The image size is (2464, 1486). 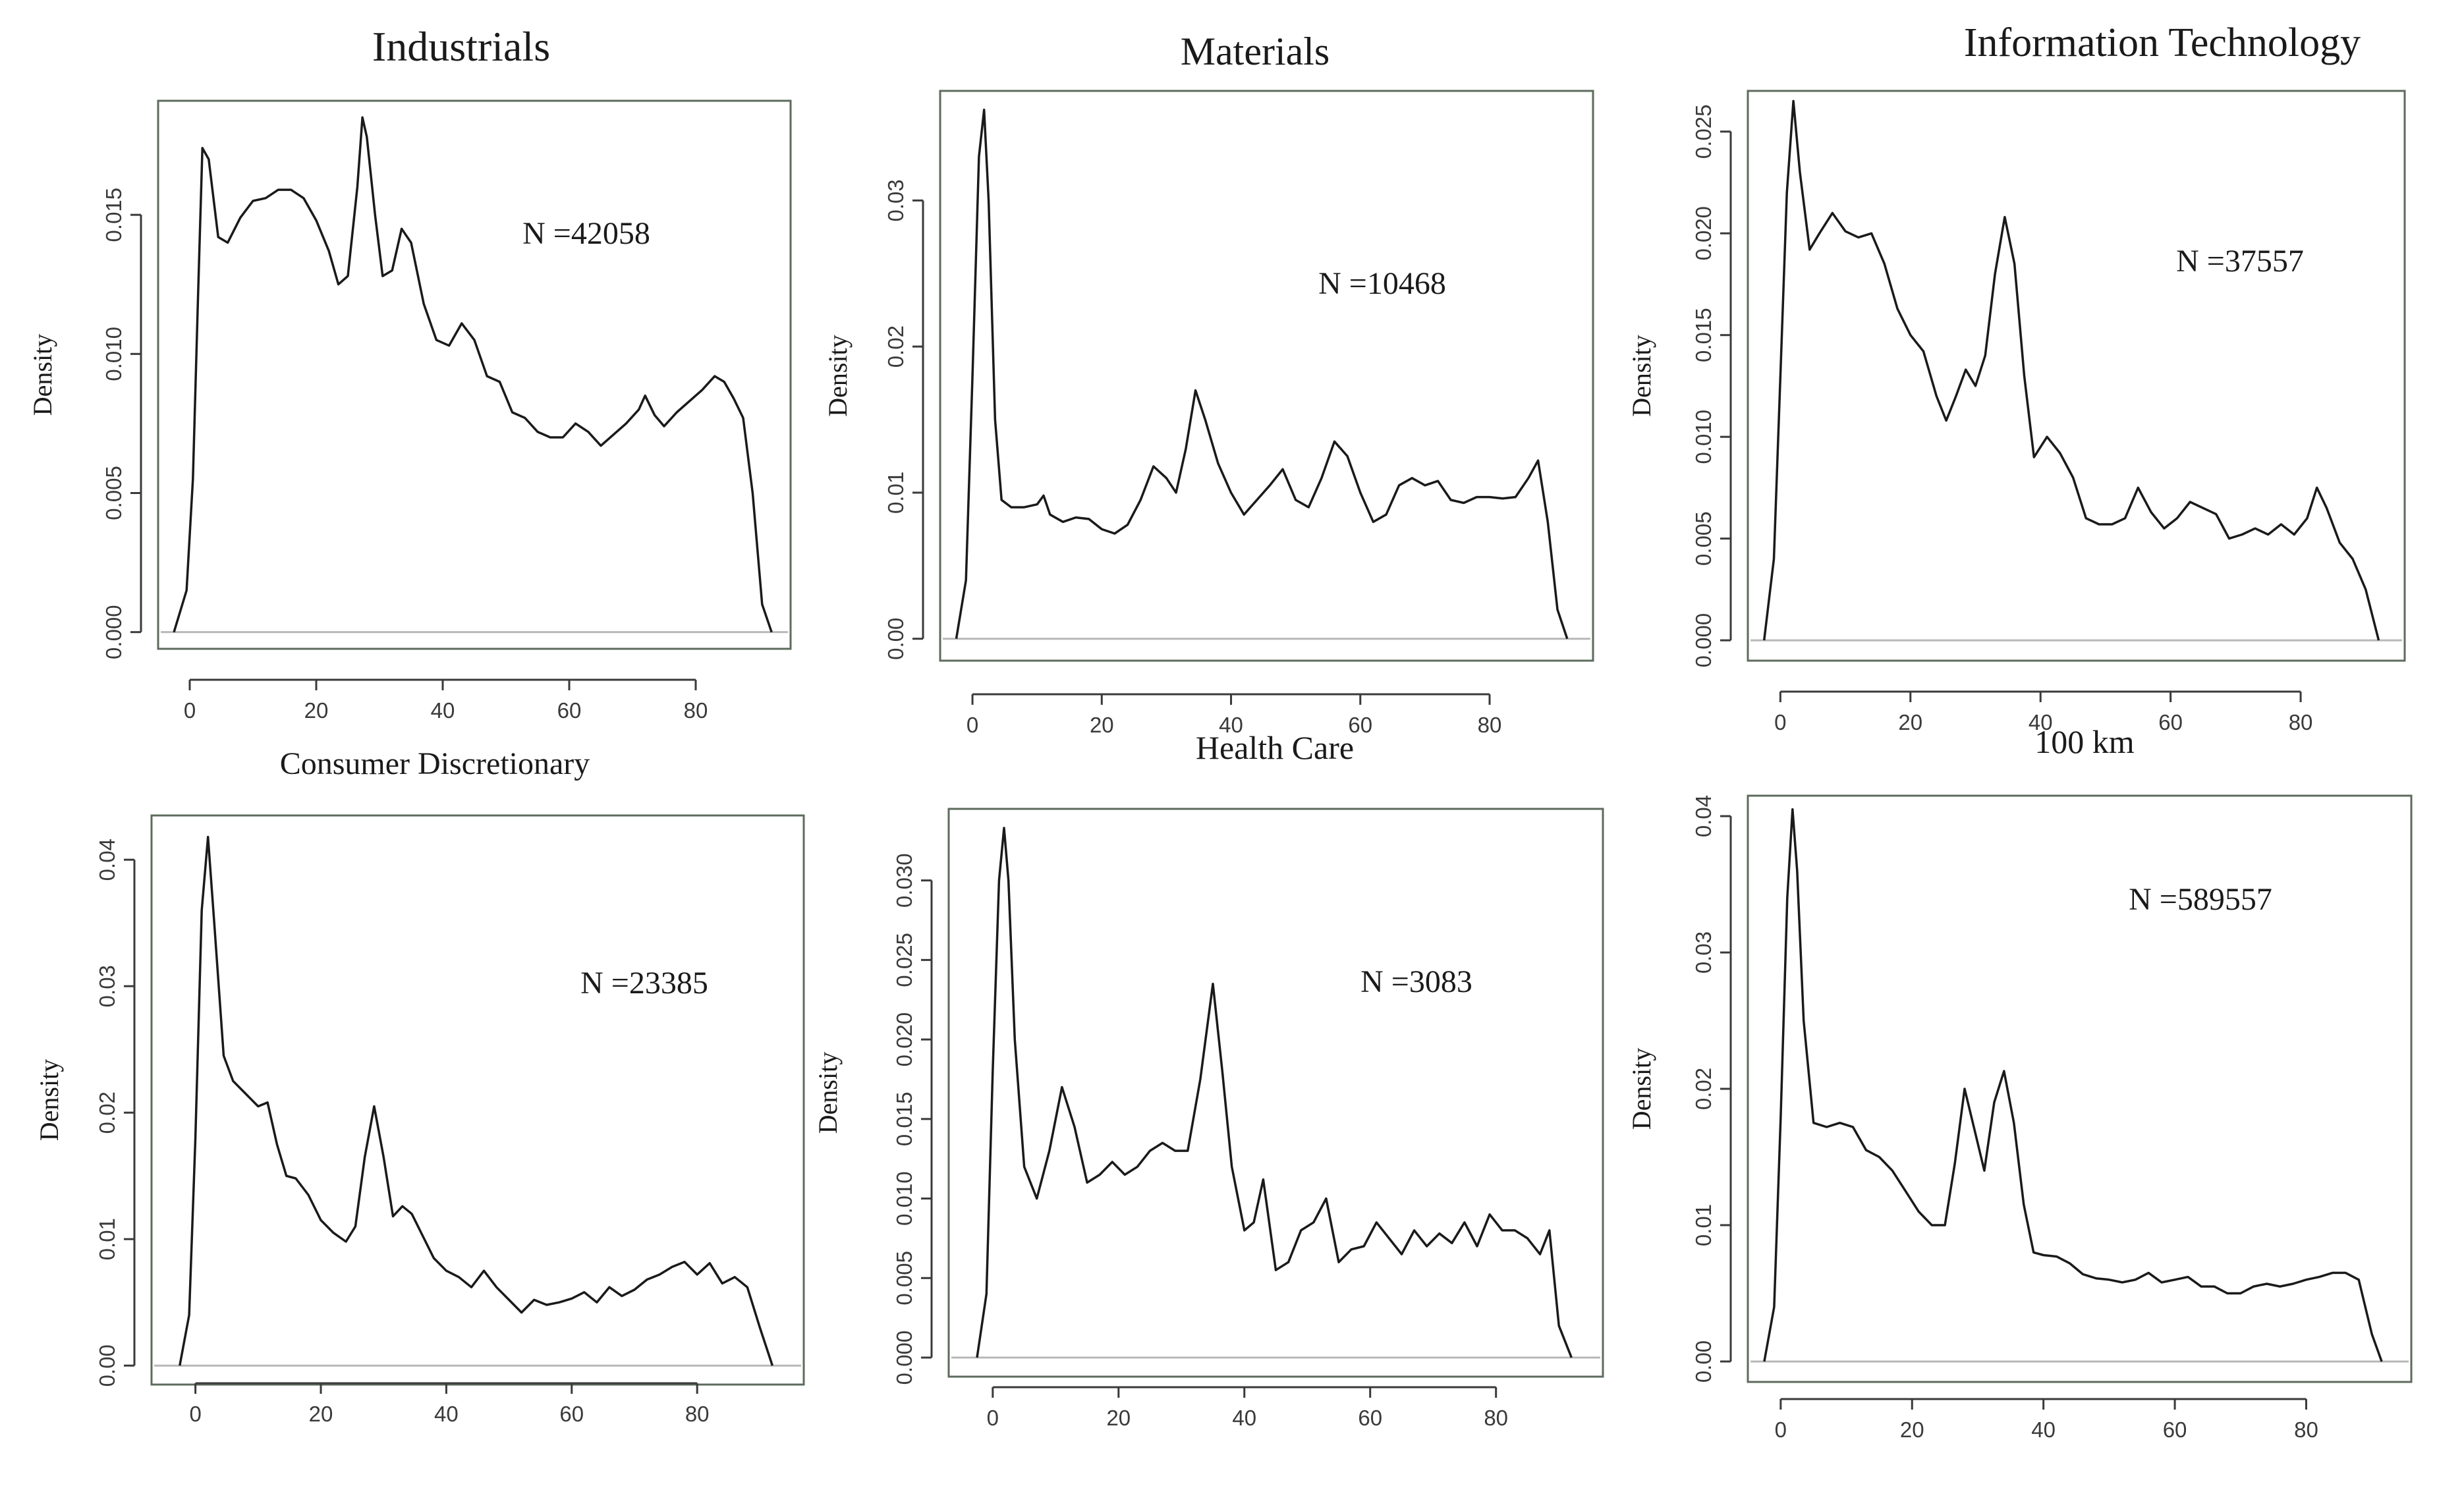 I want to click on panel-title: Health Care, so click(x=1275, y=747).